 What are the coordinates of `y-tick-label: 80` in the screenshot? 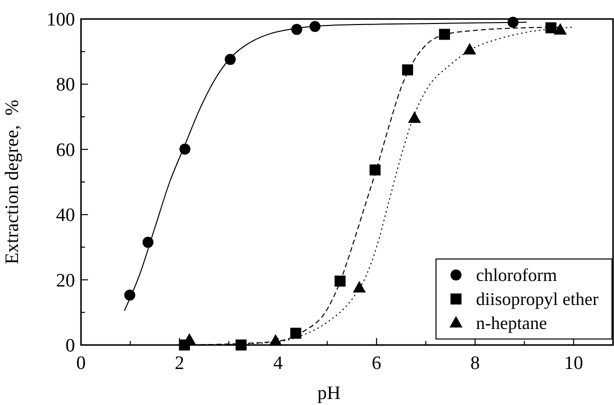 It's located at (65, 85).